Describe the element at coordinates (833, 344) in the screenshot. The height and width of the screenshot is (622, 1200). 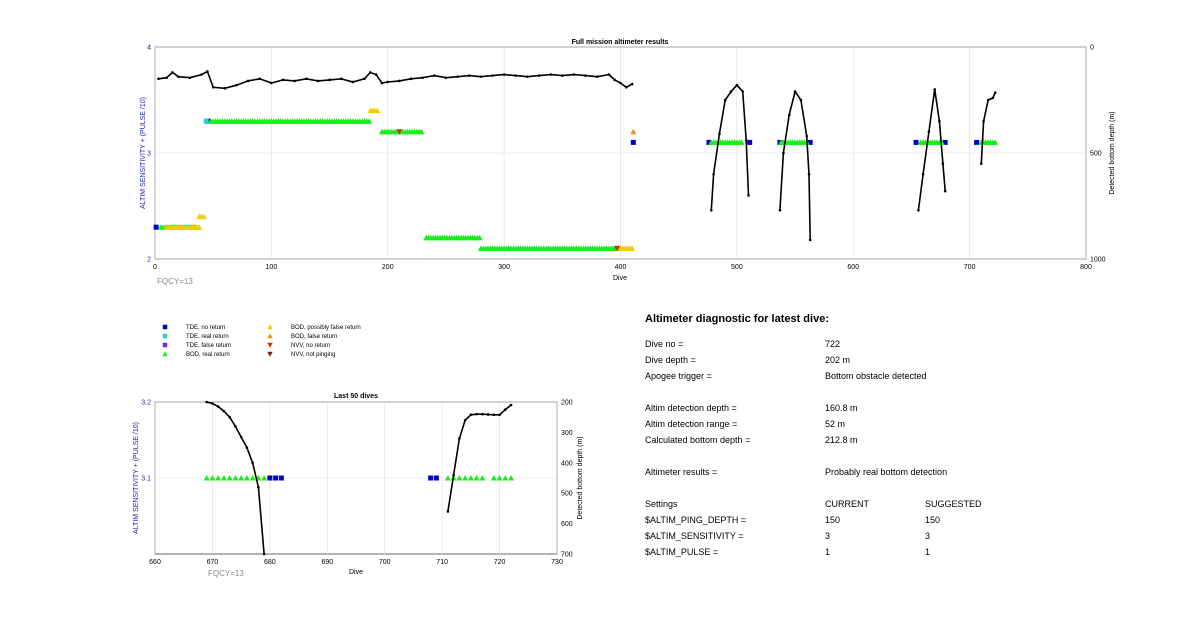
I see `dive-no-value: 722` at that location.